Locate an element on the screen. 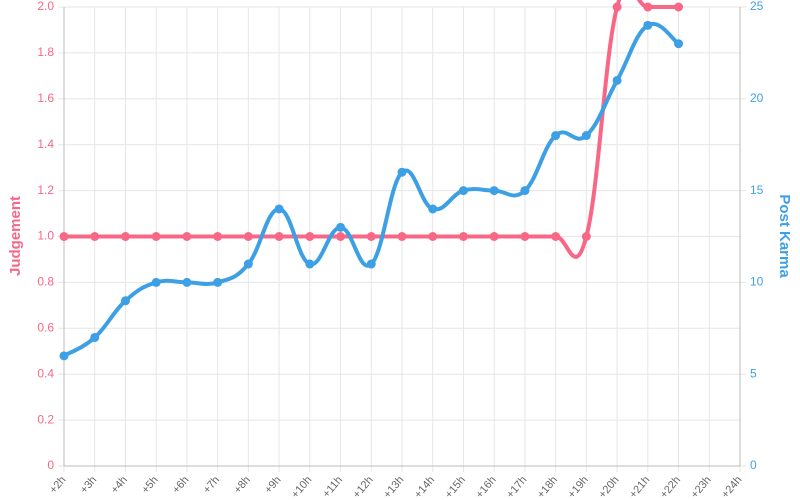 This screenshot has width=800, height=500. x-tick-label: +24h is located at coordinates (731, 487).